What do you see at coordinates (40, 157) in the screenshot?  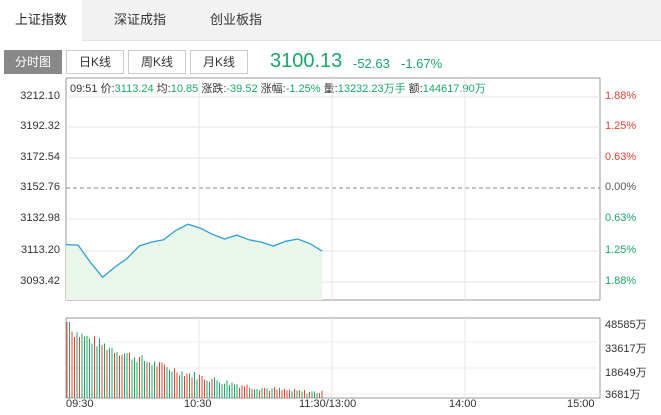 I see `price-axis-label: 3172.54` at bounding box center [40, 157].